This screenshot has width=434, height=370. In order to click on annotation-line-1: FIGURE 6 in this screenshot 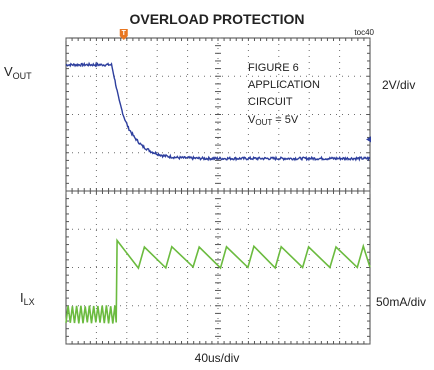, I will do `click(273, 68)`.